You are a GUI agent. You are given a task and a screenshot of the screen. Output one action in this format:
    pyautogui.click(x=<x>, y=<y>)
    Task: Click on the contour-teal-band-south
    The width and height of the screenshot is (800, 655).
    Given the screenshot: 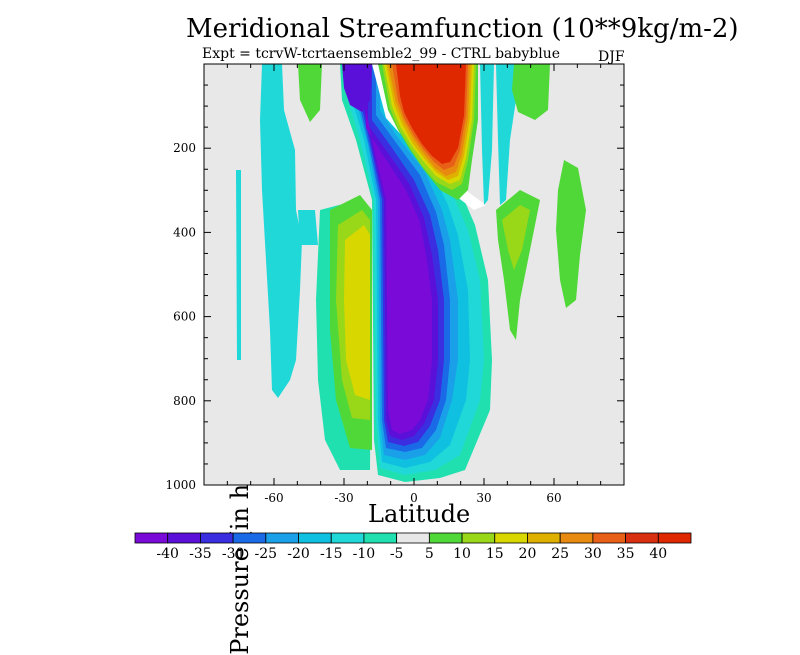 What is the action you would take?
    pyautogui.click(x=281, y=231)
    